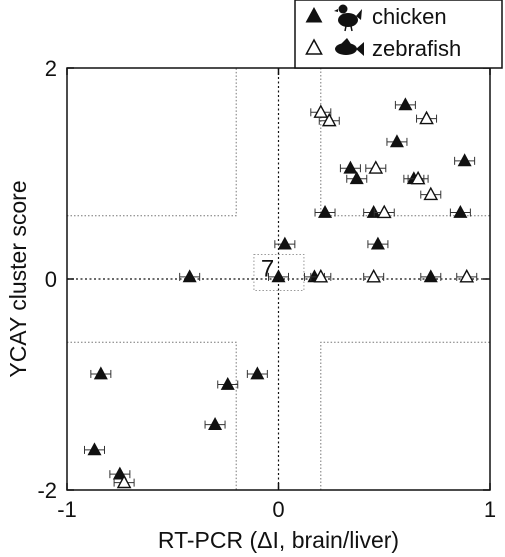  Describe the element at coordinates (47, 490) in the screenshot. I see `y-tick-label: -2` at that location.